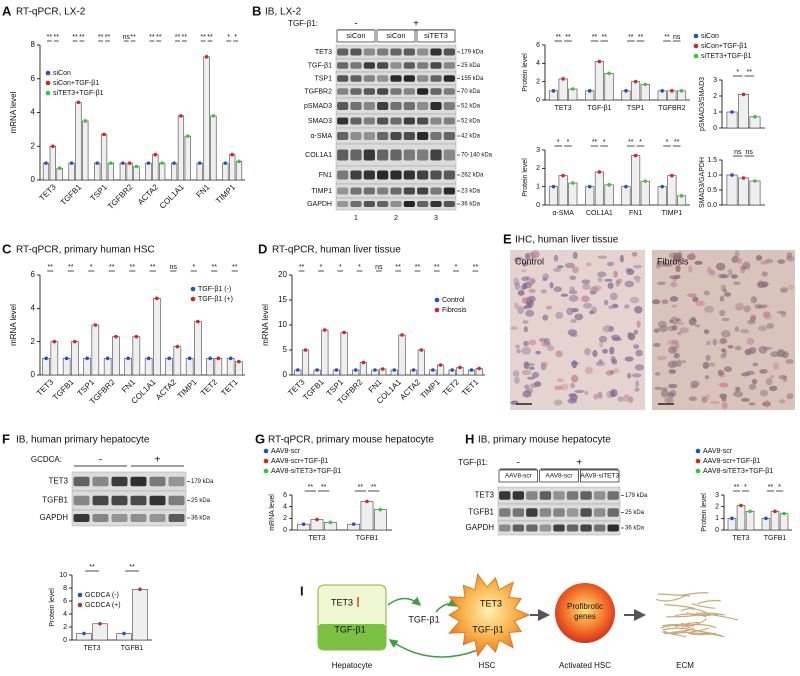 The width and height of the screenshot is (800, 676). I want to click on y-axis-label: SMAD3/GAPDH, so click(702, 182).